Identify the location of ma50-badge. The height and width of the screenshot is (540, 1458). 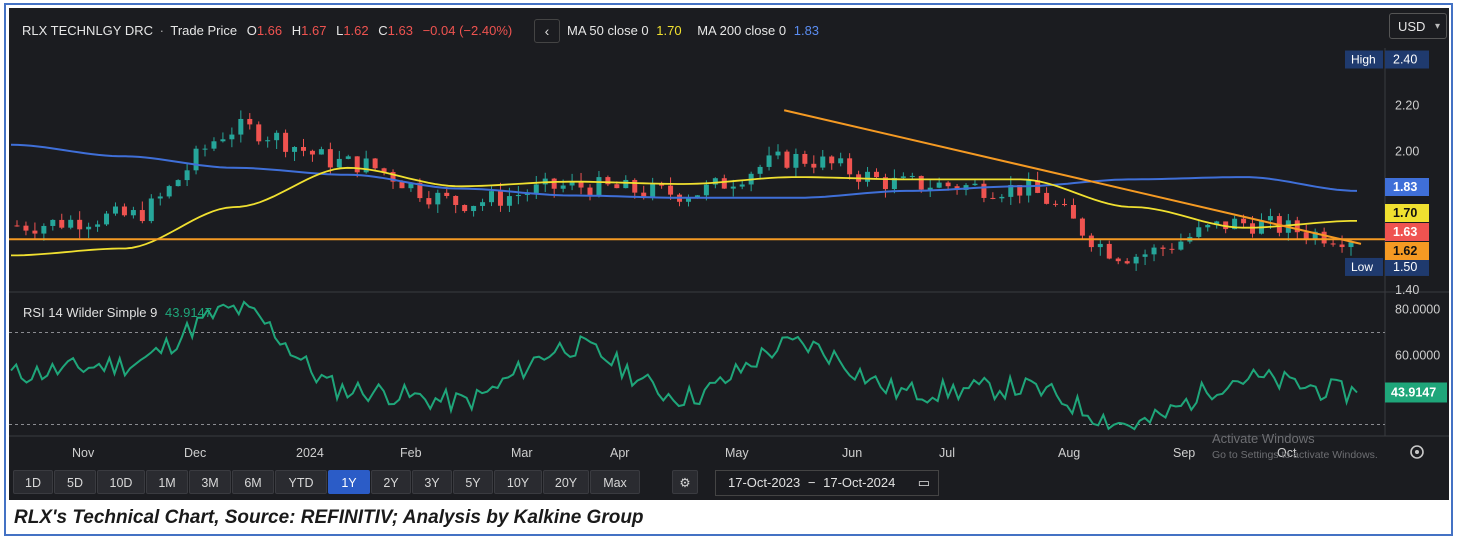
(1407, 213).